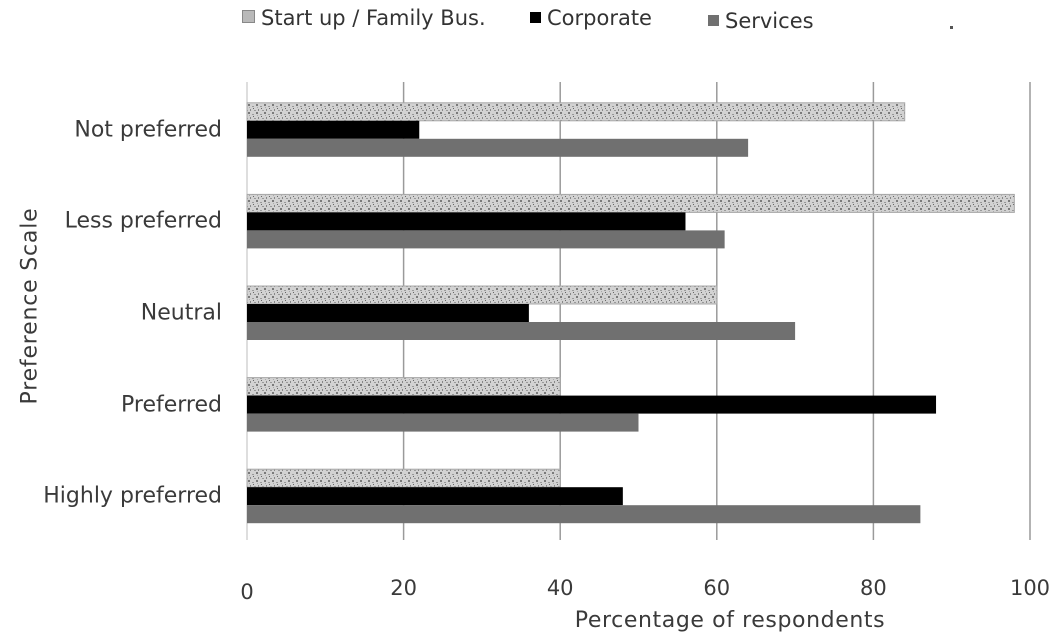 The image size is (1058, 638). I want to click on stray-dot, so click(951, 27).